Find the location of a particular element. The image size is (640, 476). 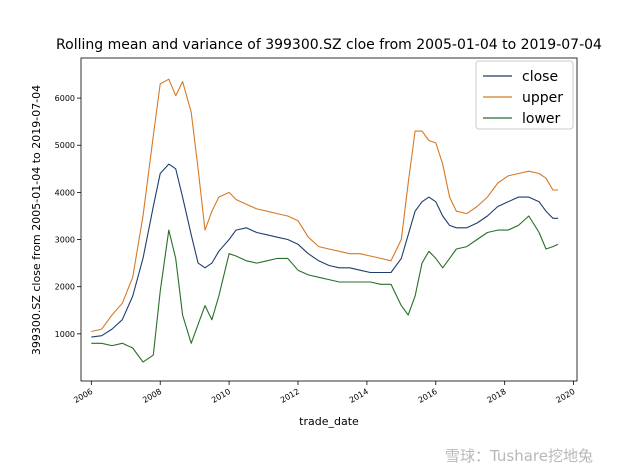

legend-label-lower: lower is located at coordinates (541, 119).